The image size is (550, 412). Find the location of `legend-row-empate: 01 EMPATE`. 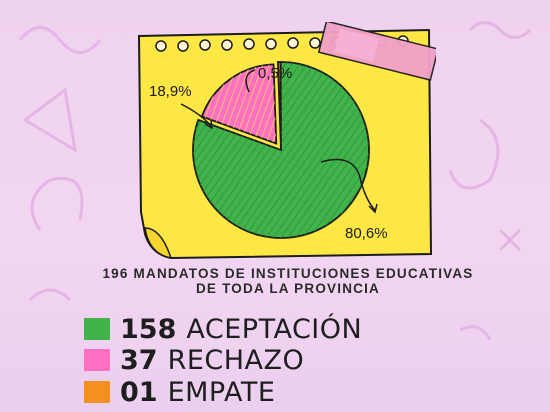

legend-row-empate: 01 EMPATE is located at coordinates (180, 392).